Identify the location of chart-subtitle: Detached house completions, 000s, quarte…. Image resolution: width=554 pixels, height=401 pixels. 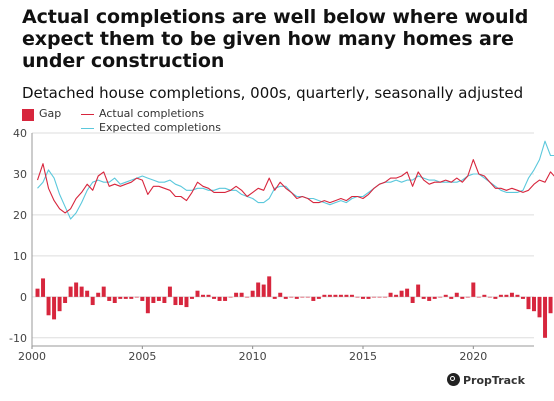
(273, 93).